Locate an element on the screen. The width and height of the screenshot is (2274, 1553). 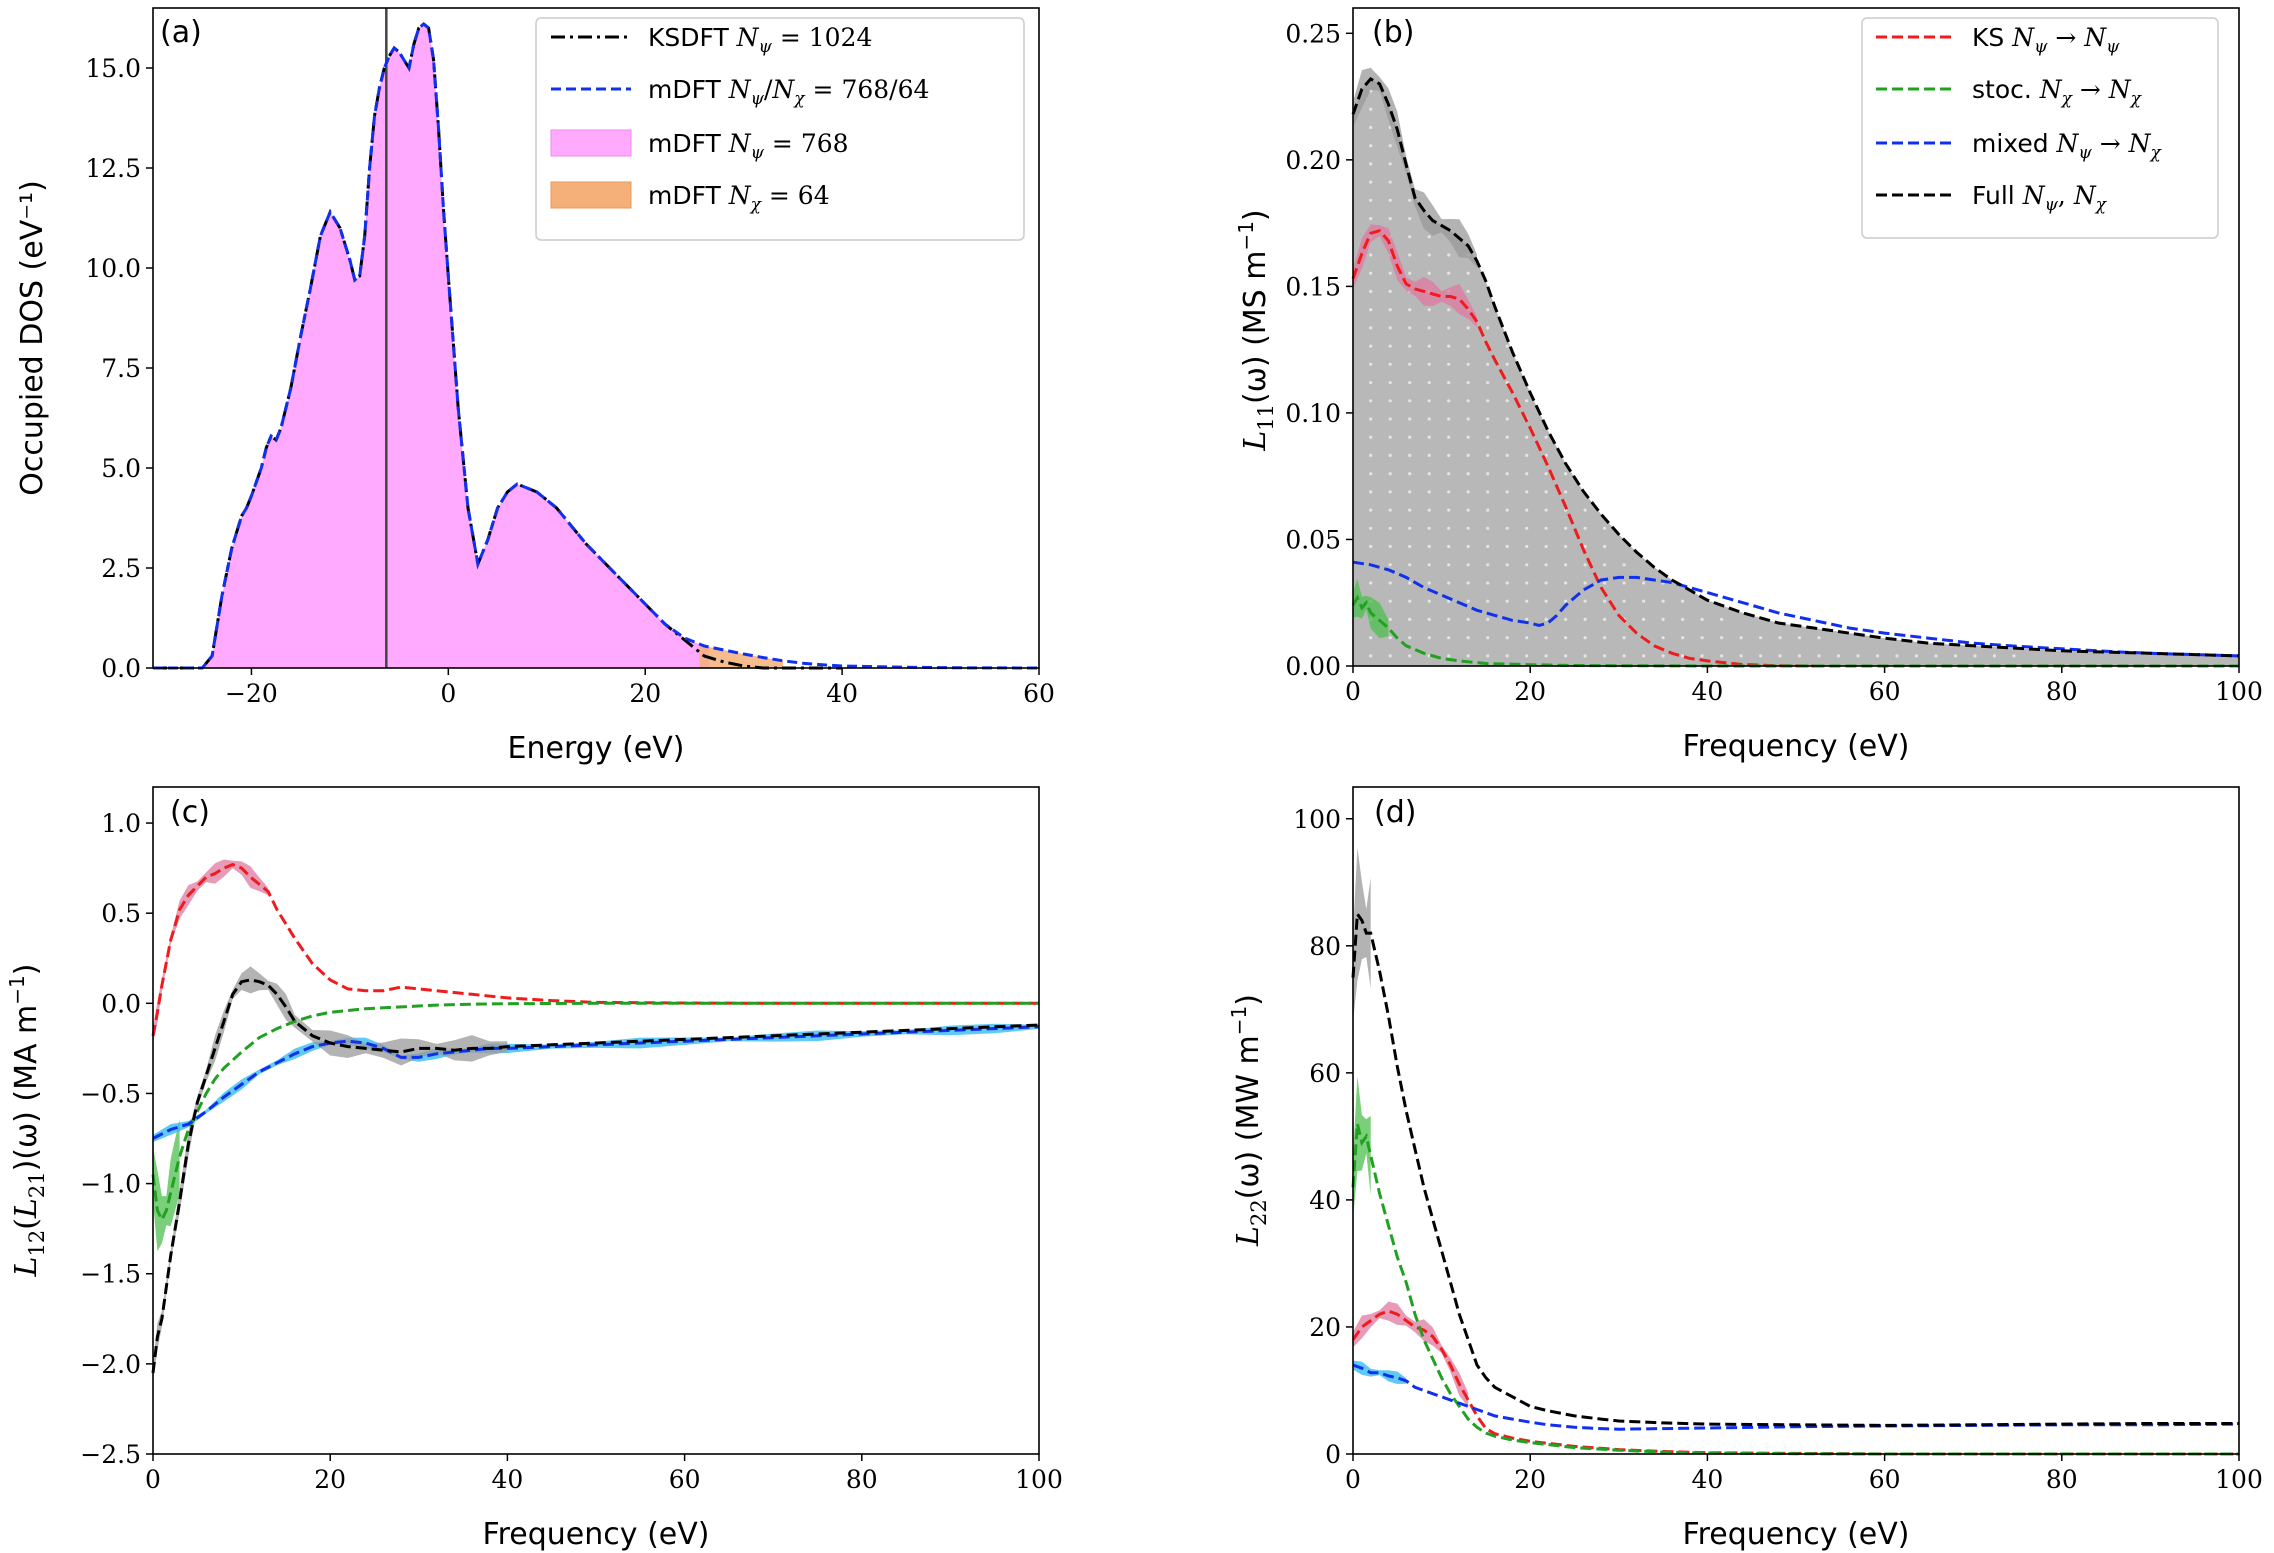
panel-d-ytick-label: 60 is located at coordinates (1325, 1073).